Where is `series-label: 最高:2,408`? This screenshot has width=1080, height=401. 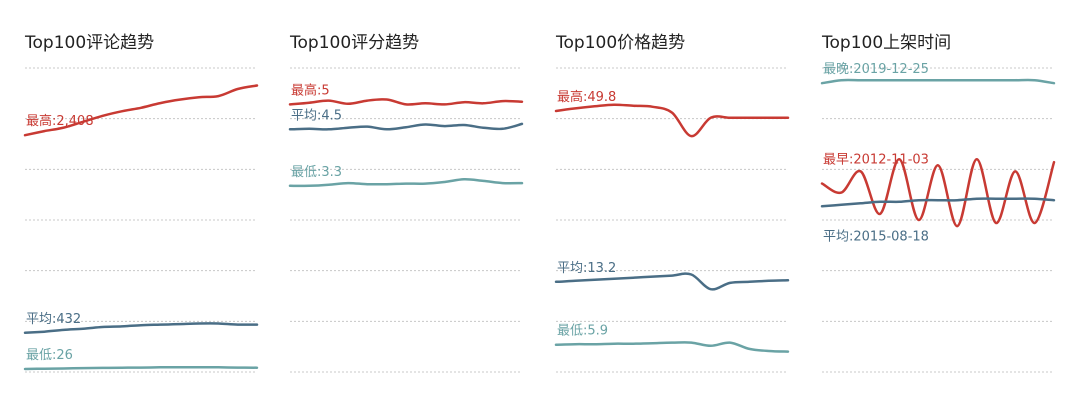 series-label: 最高:2,408 is located at coordinates (60, 121).